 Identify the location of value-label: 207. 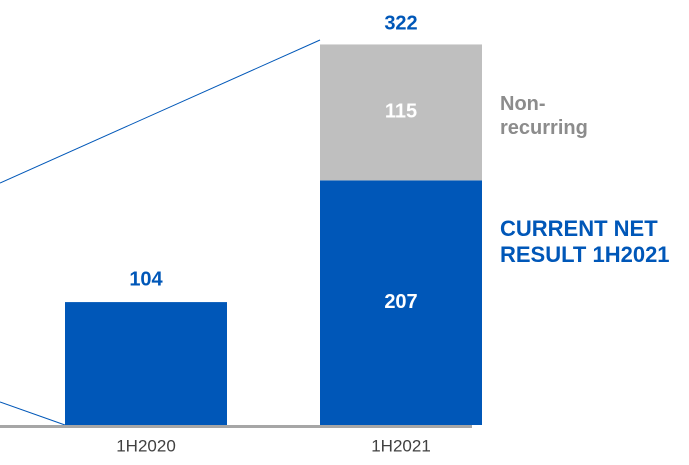
(400, 302).